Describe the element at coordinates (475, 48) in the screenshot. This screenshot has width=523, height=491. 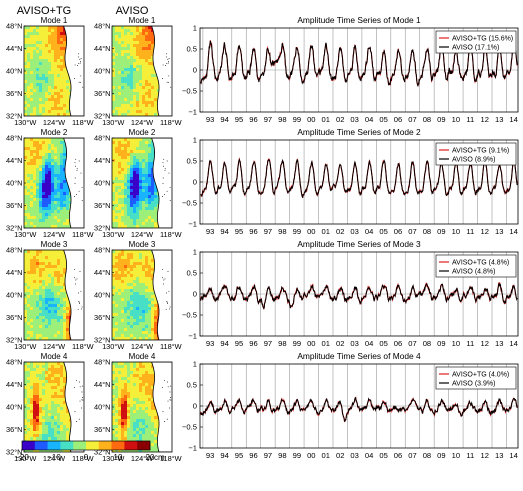
I see `legend-entry: AVISO (17.1%)` at that location.